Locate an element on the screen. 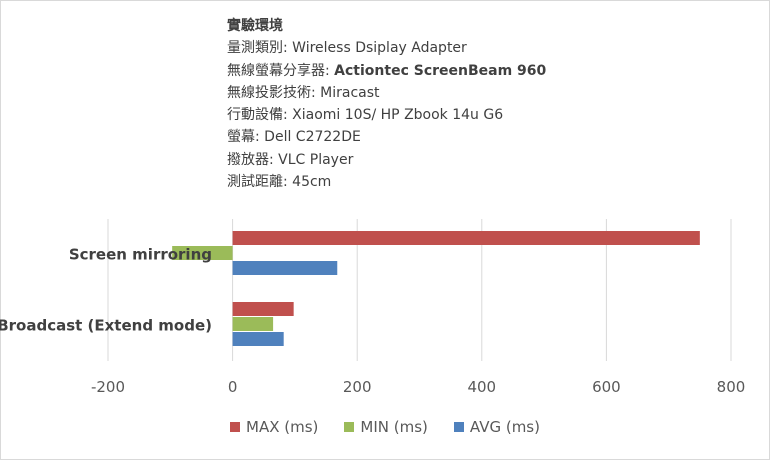  info-line: 無線螢幕分享器: Actiontec ScreenBeam 960 is located at coordinates (386, 71).